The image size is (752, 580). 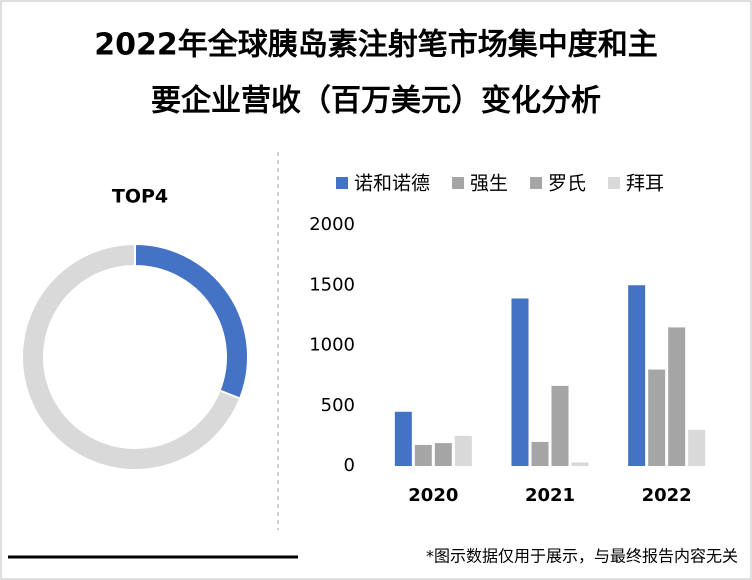 I want to click on y-tick-label: 1000, so click(x=332, y=345).